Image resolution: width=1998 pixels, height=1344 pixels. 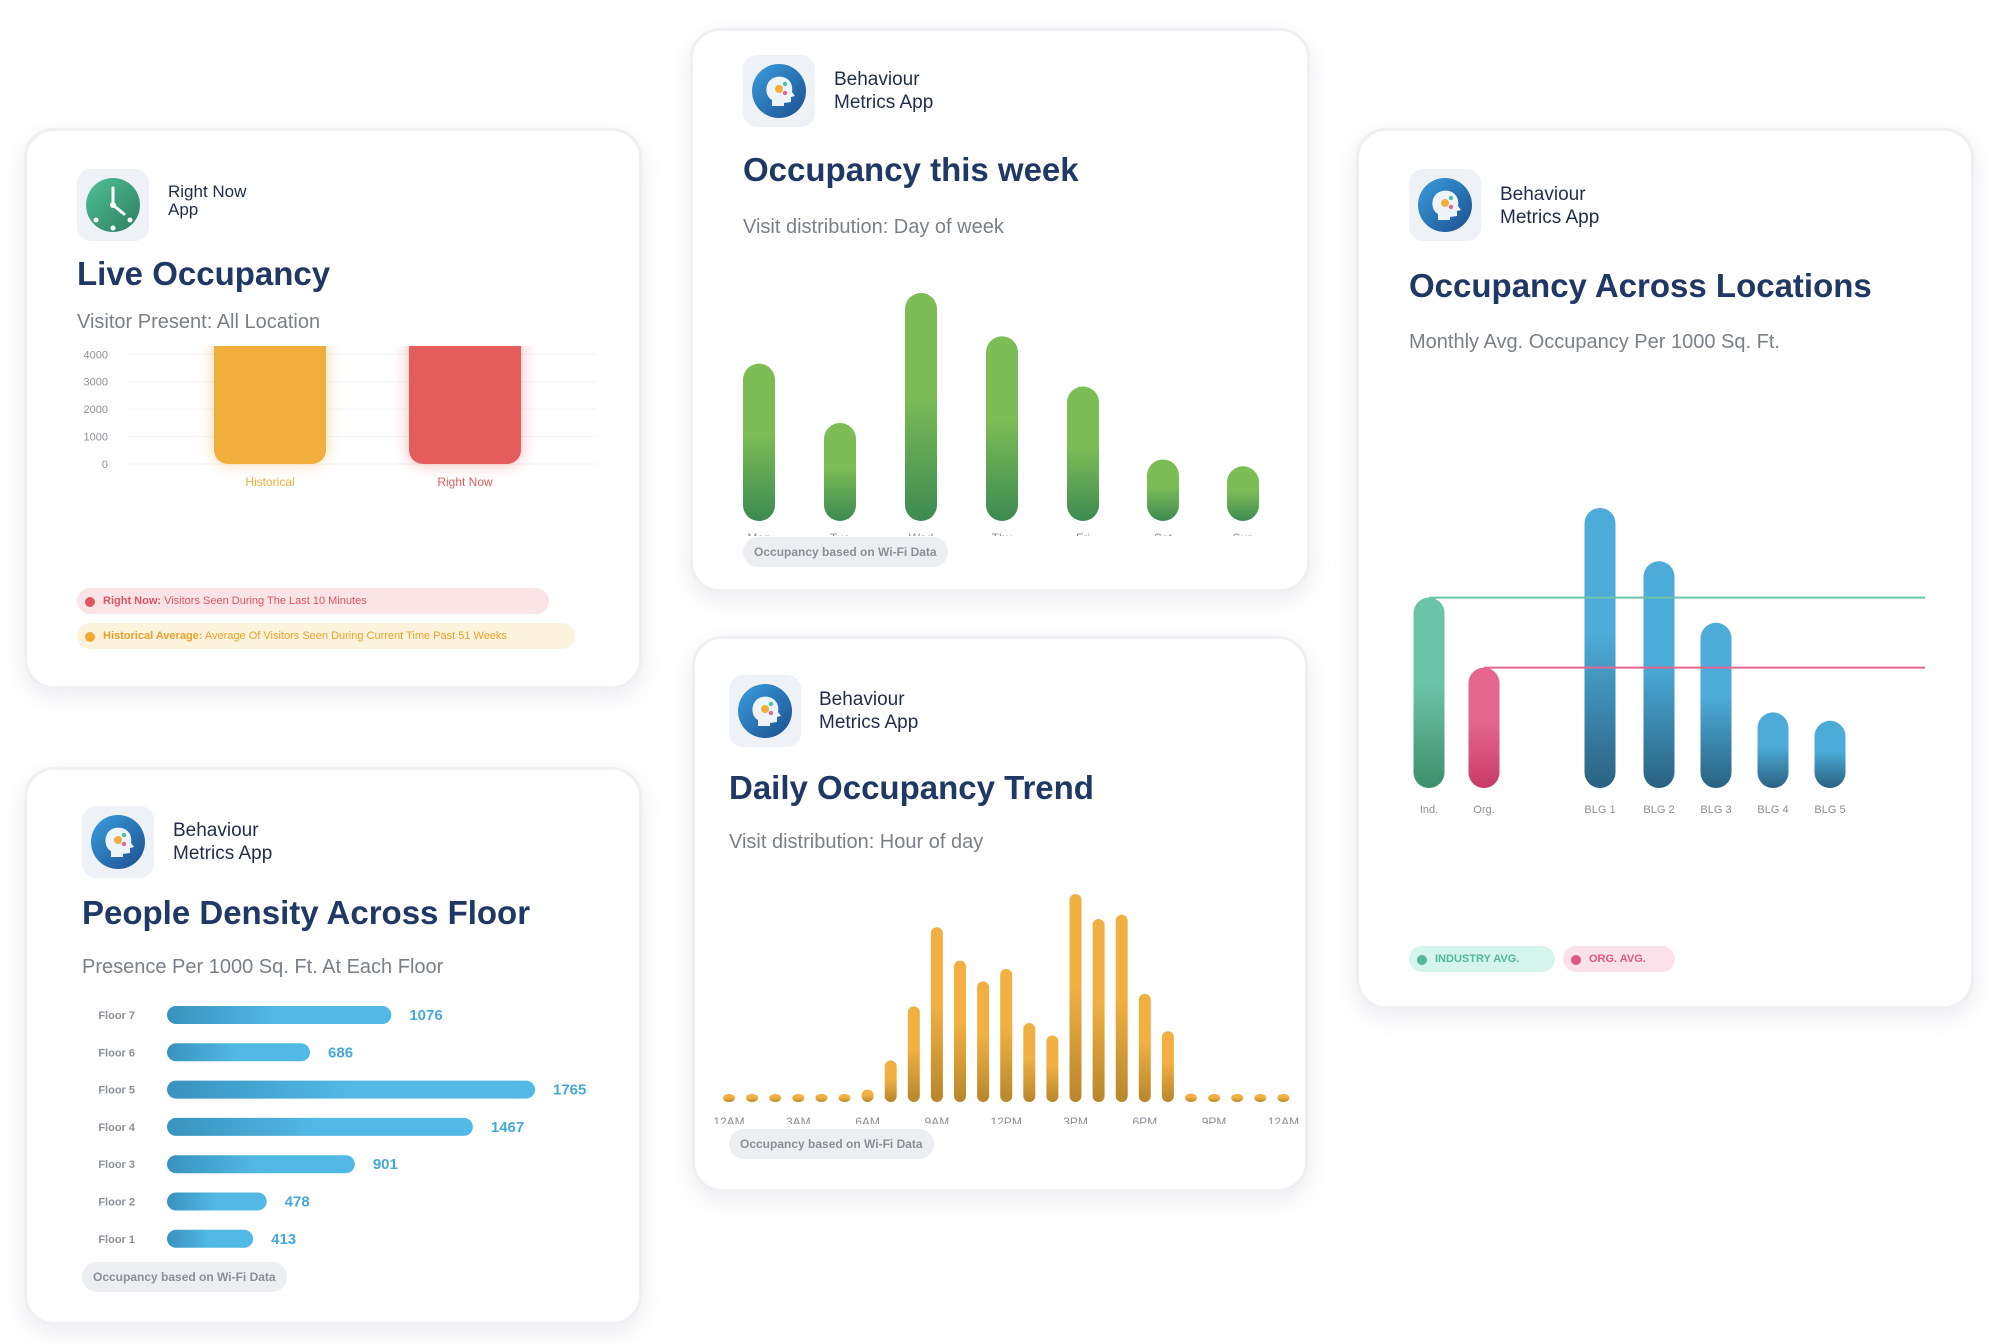 What do you see at coordinates (798, 1119) in the screenshot?
I see `x-tick-label: 3AM` at bounding box center [798, 1119].